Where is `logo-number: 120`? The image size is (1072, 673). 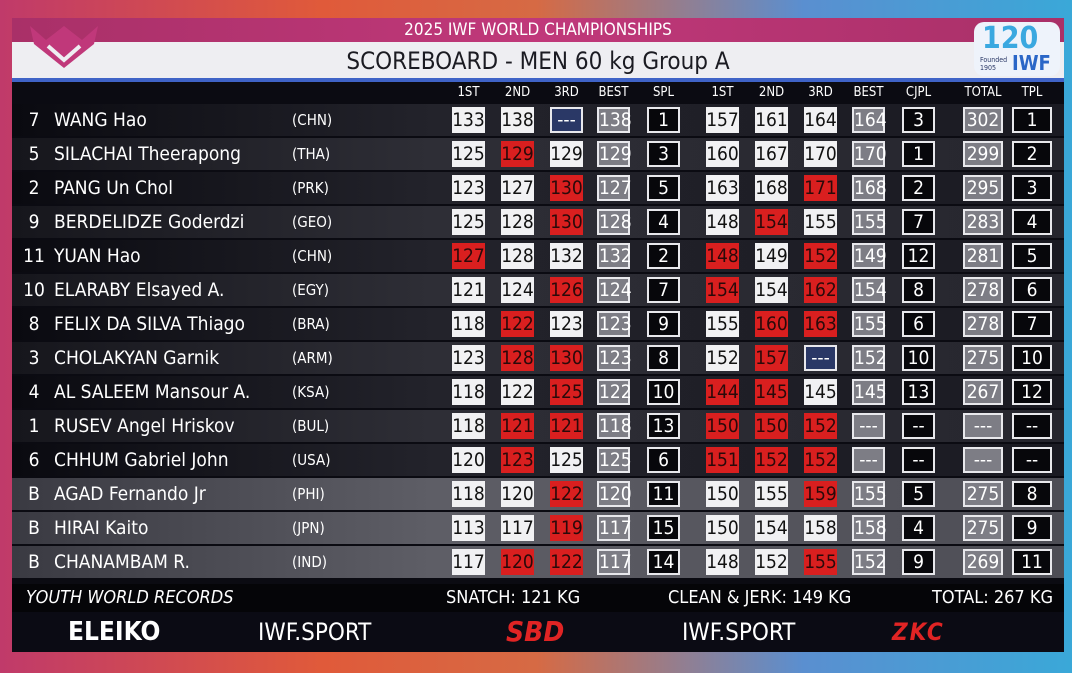 logo-number: 120 is located at coordinates (1010, 38).